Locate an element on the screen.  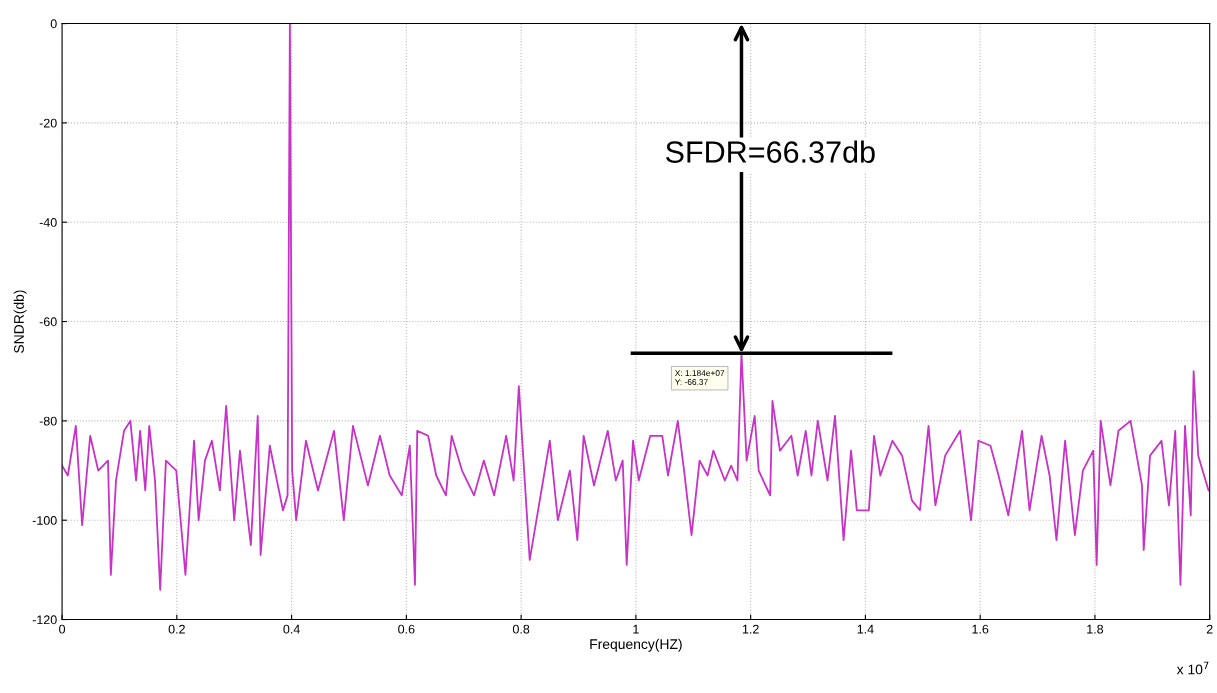
x-tick-label: 2 is located at coordinates (1209, 629).